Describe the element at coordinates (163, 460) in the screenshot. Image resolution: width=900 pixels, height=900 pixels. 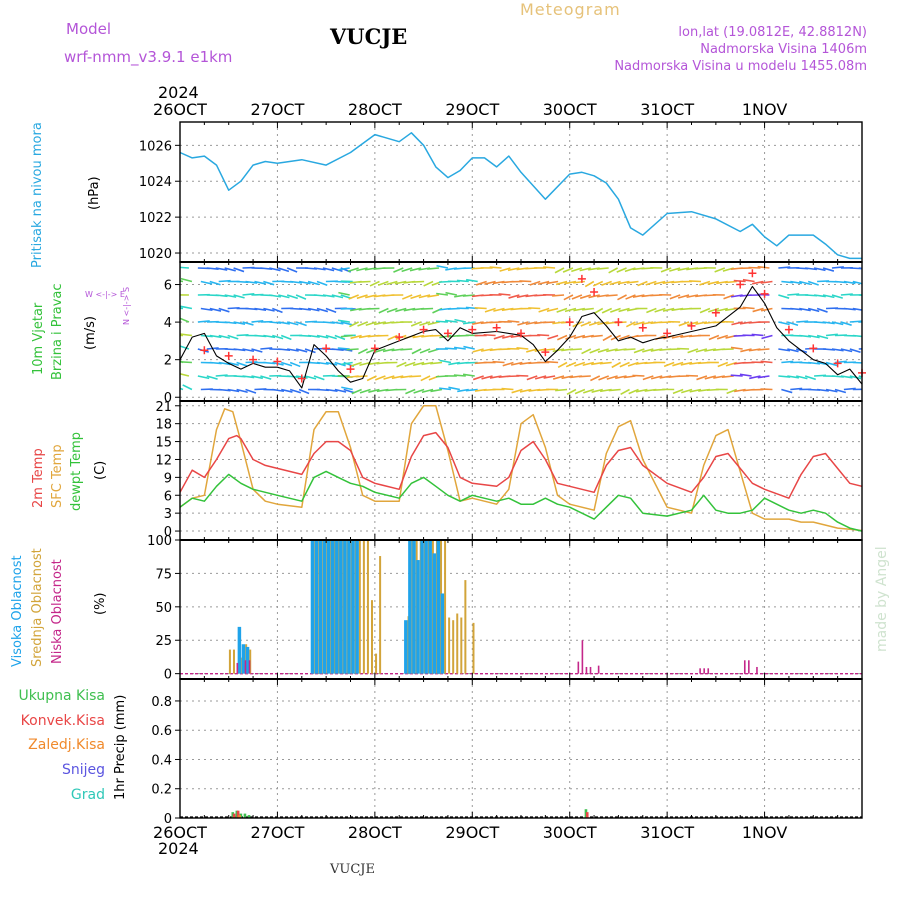
I see `y-tick-label: 12` at that location.